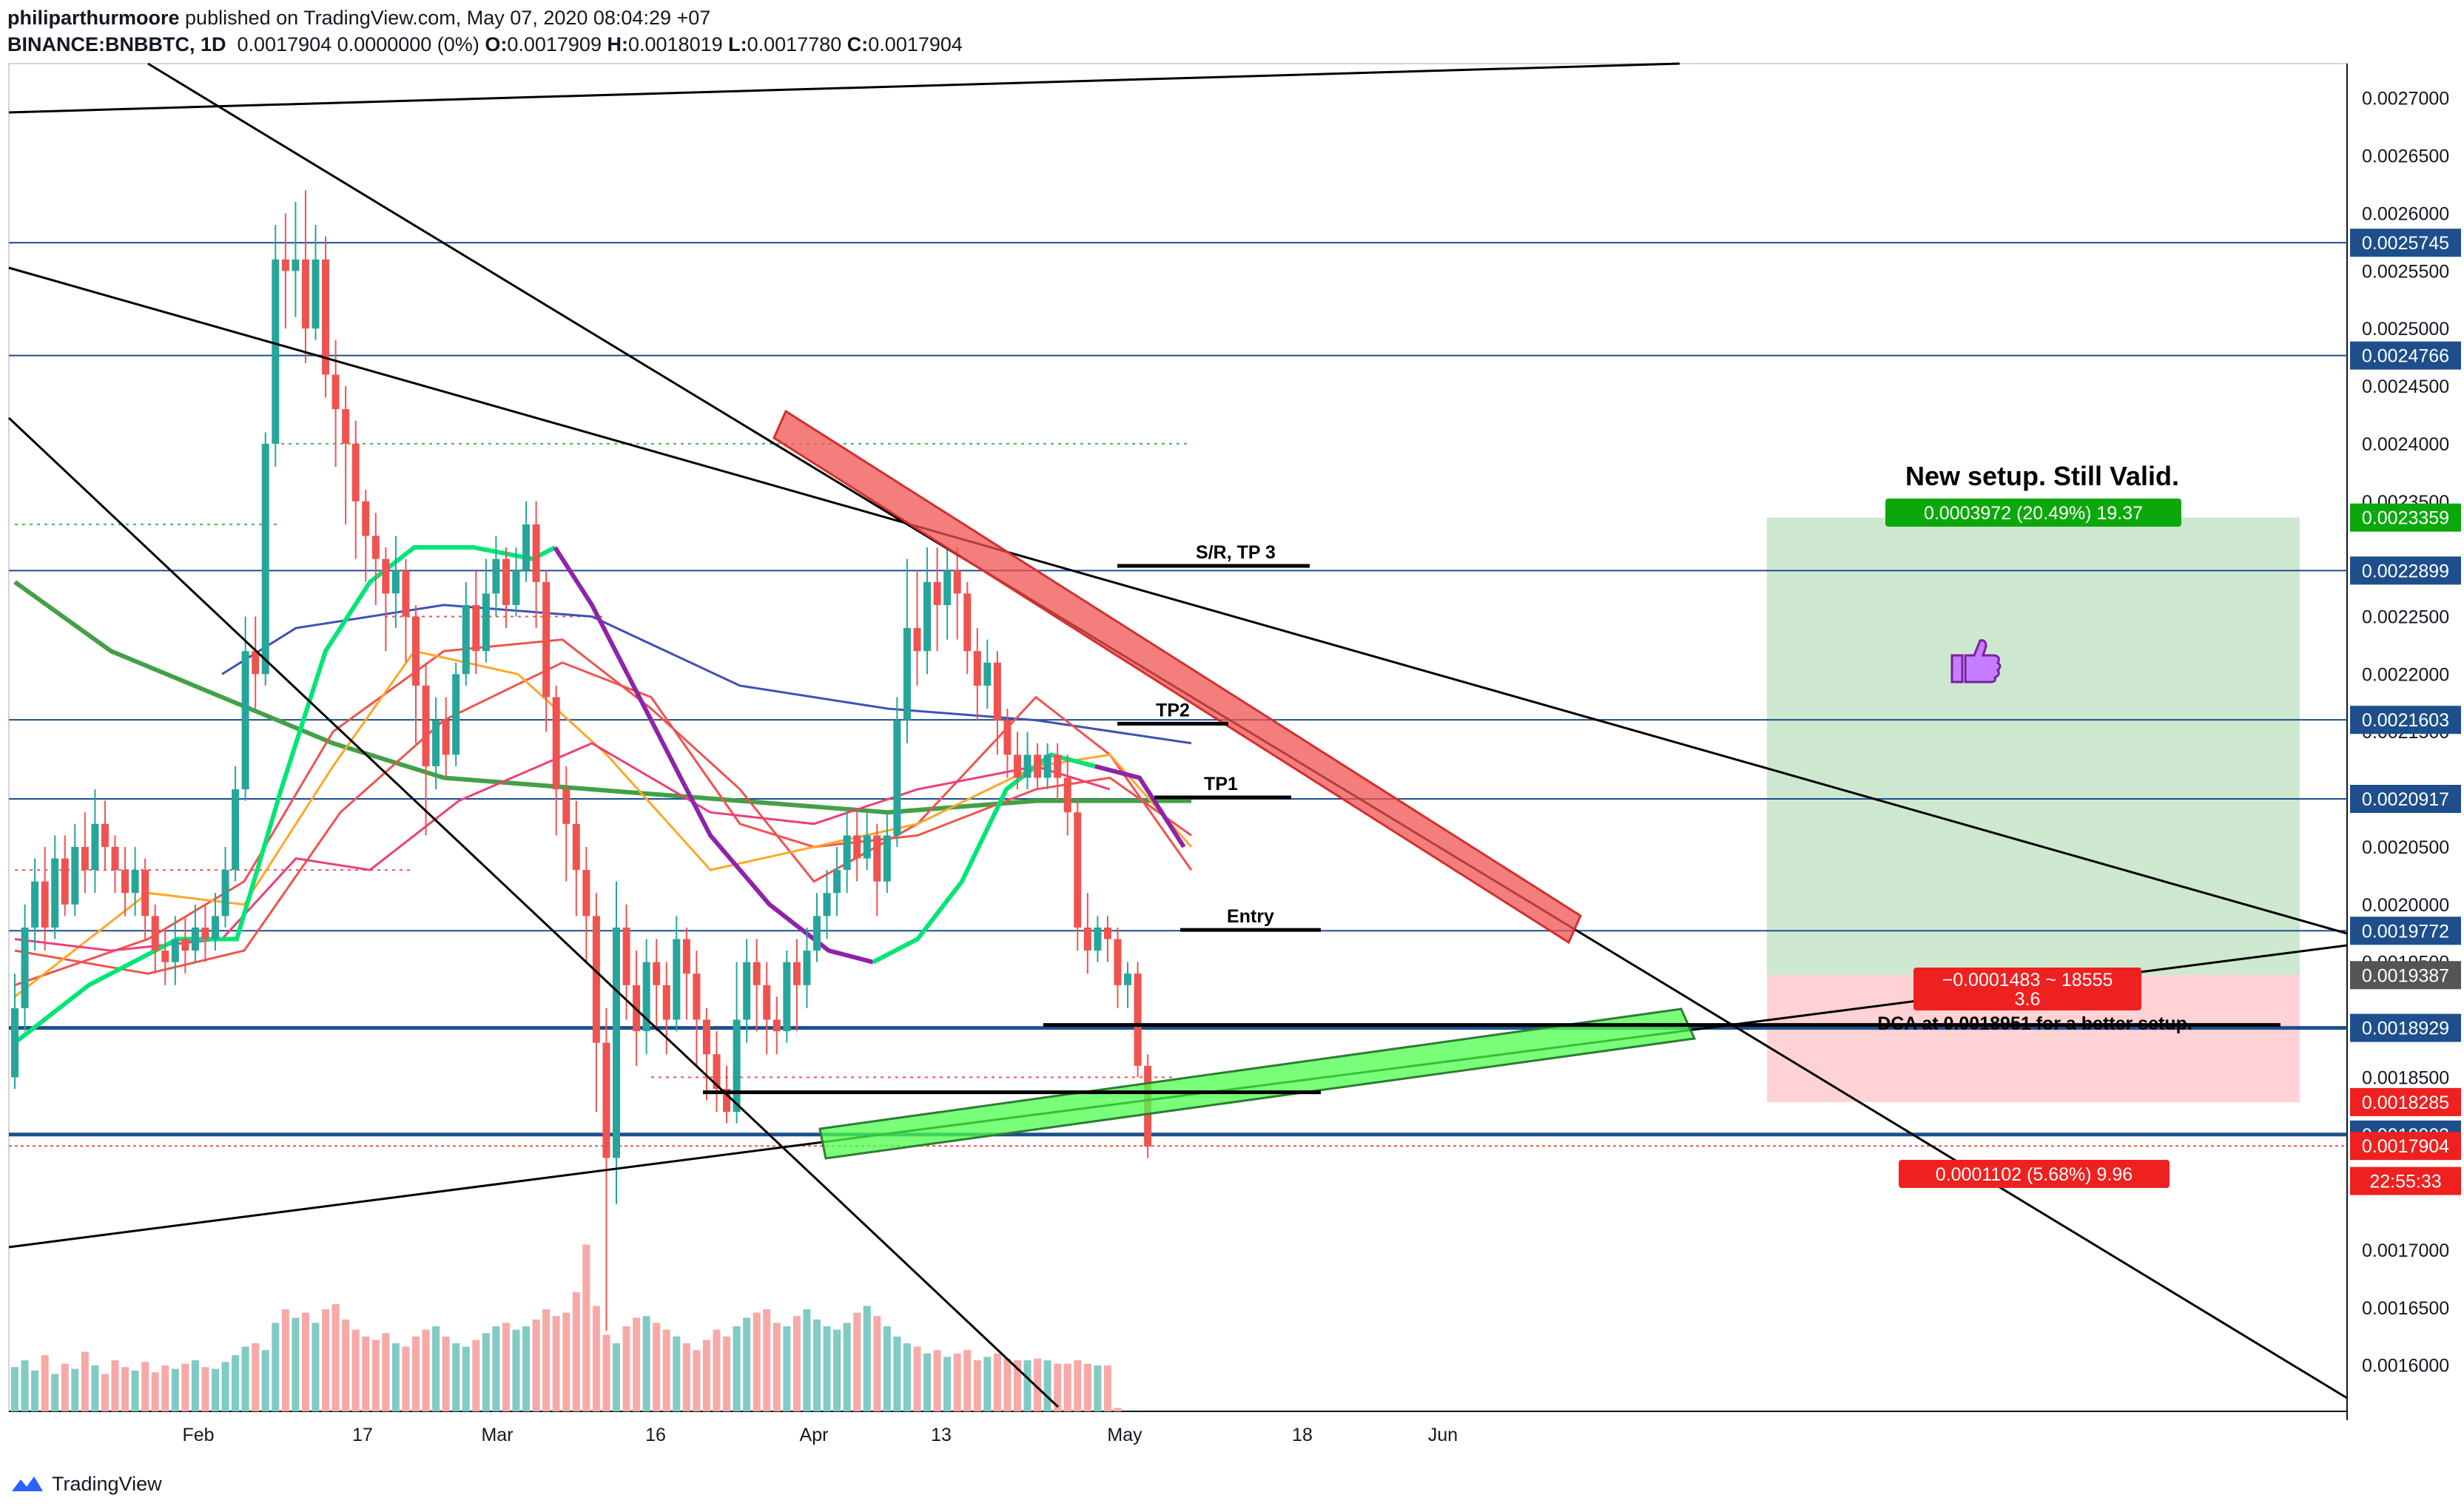 This screenshot has height=1509, width=2464. What do you see at coordinates (2405, 847) in the screenshot?
I see `y-tick-label: 0.0020500` at bounding box center [2405, 847].